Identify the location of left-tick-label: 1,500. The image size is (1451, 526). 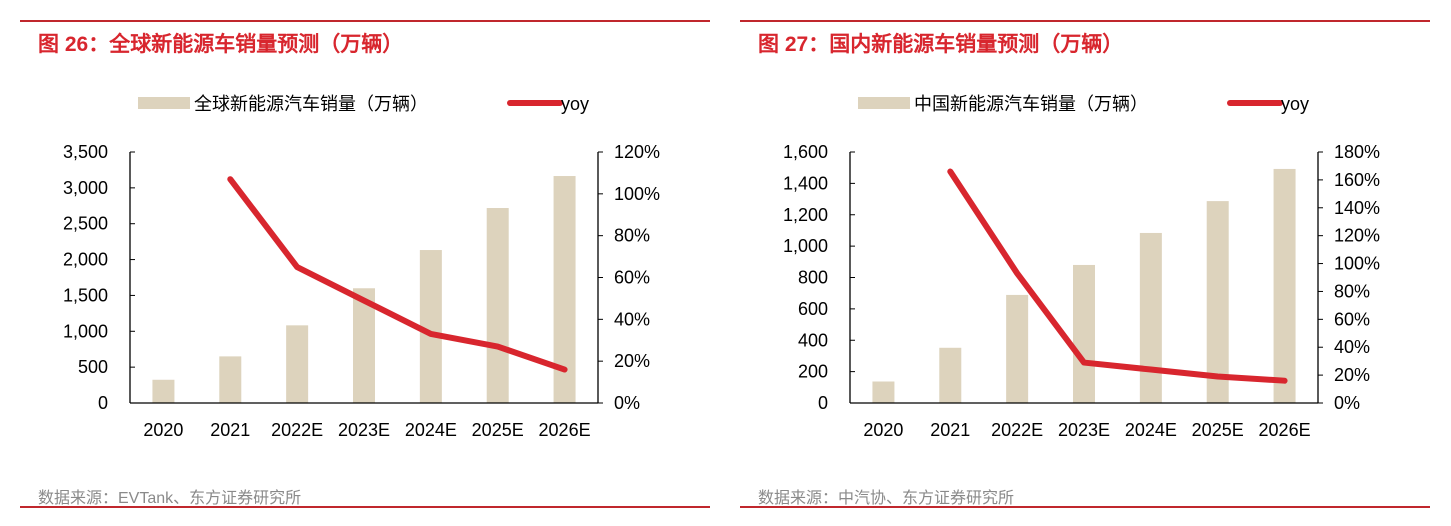
(85, 295).